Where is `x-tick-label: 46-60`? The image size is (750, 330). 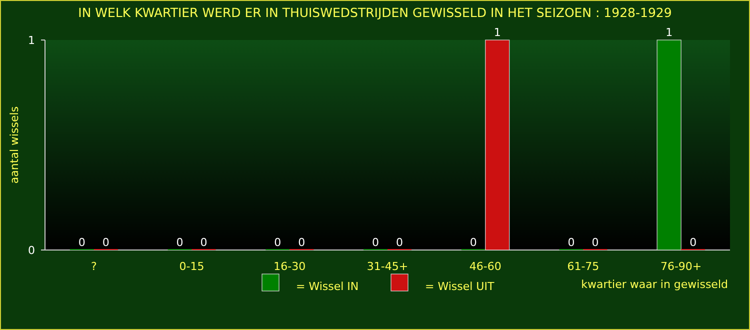
x-tick-label: 46-60 is located at coordinates (485, 266).